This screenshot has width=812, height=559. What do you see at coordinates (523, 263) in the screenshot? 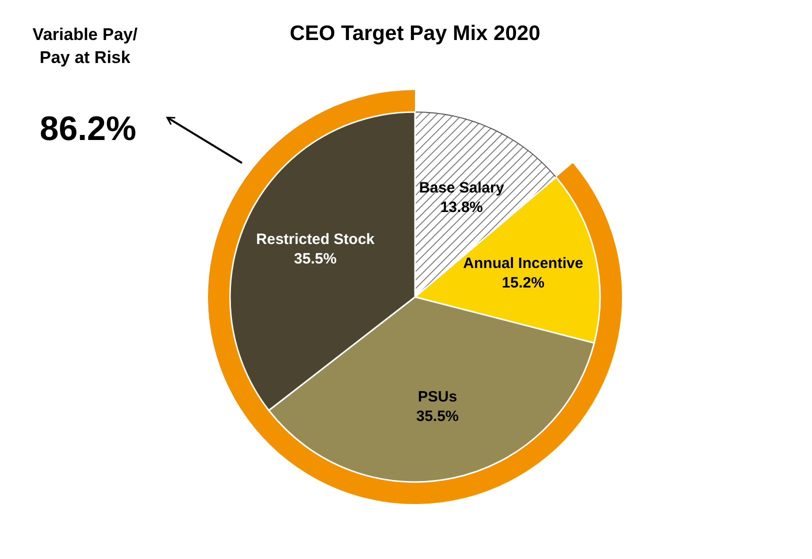
I see `slice-label: Annual Incentive` at bounding box center [523, 263].